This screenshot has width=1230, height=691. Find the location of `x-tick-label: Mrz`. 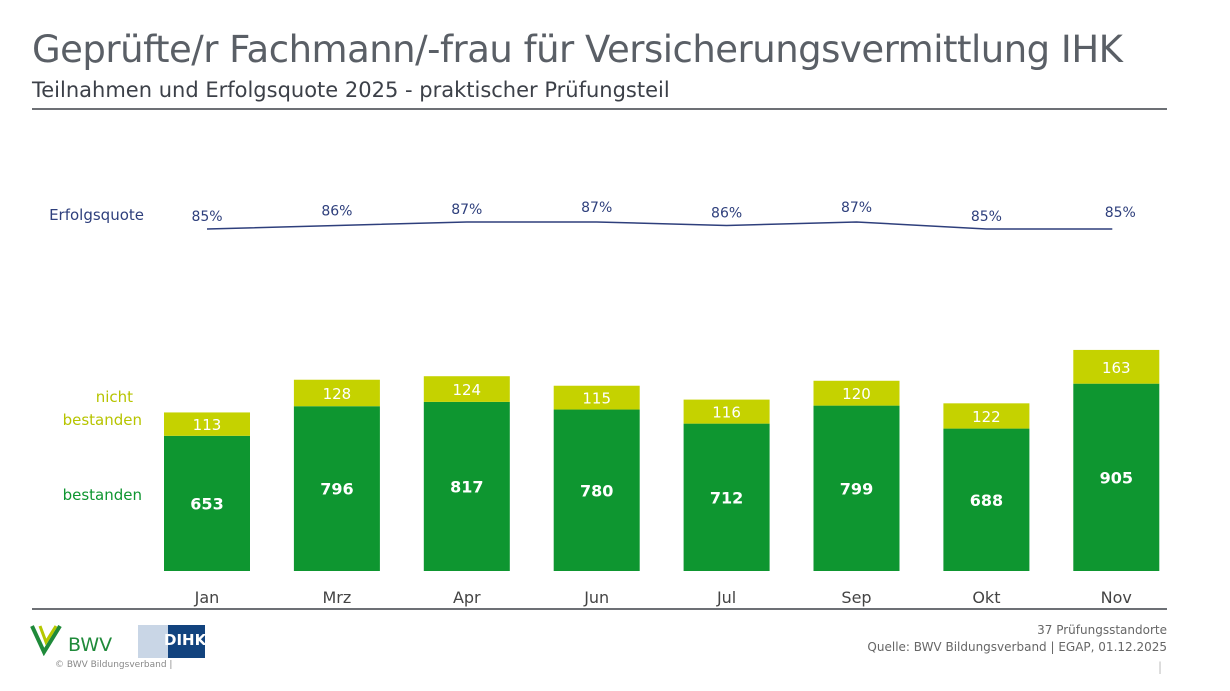

x-tick-label: Mrz is located at coordinates (337, 597).